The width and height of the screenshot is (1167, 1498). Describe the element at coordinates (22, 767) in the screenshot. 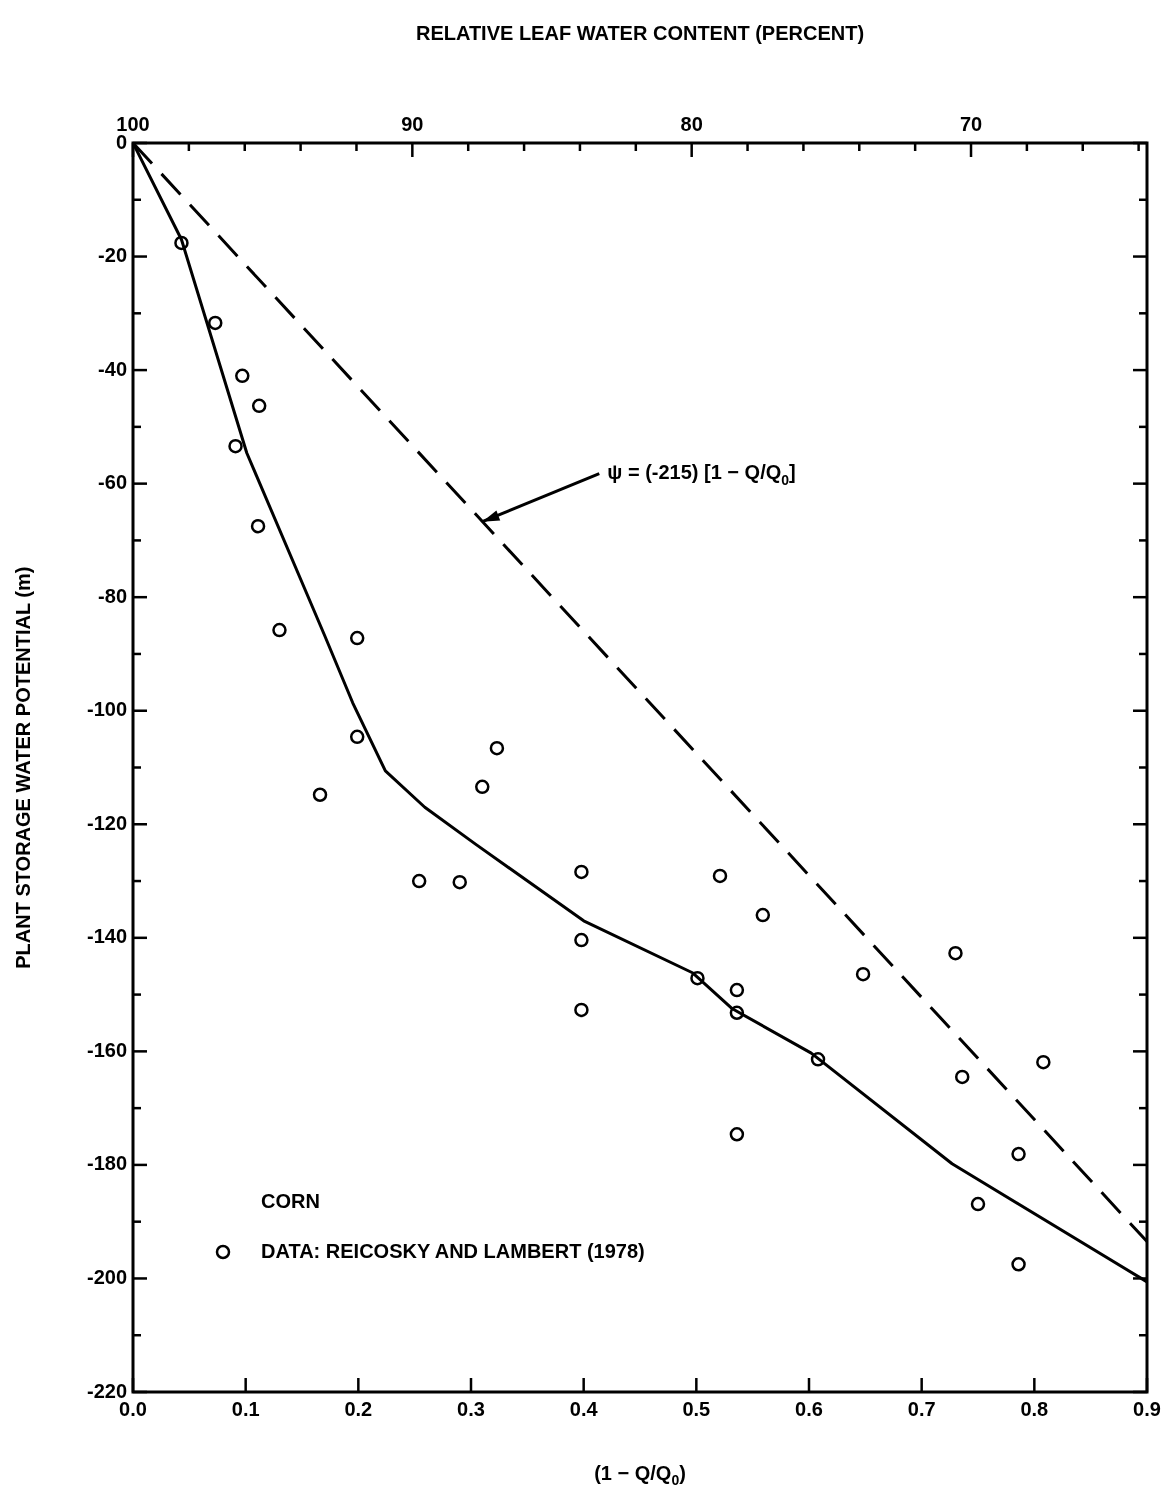

I see `y-axis-title: PLANT STORAGE WATER POTENTIAL (m)` at that location.